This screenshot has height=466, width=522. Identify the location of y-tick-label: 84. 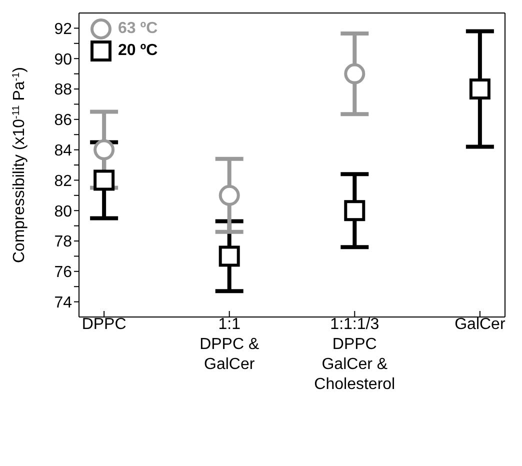
(63, 151).